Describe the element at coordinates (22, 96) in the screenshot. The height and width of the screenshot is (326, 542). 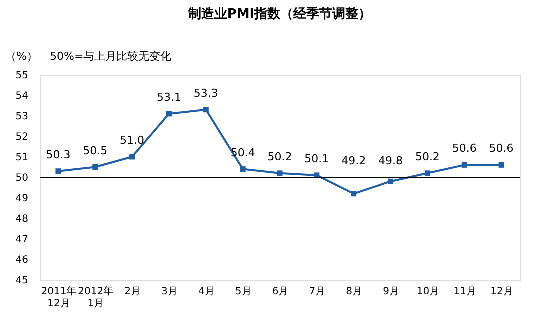
I see `y-tick-label: 54` at that location.